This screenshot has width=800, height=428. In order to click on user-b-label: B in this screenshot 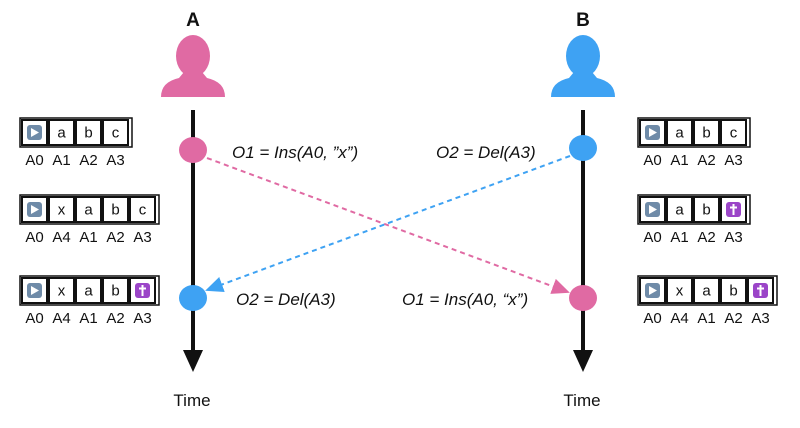, I will do `click(583, 20)`.